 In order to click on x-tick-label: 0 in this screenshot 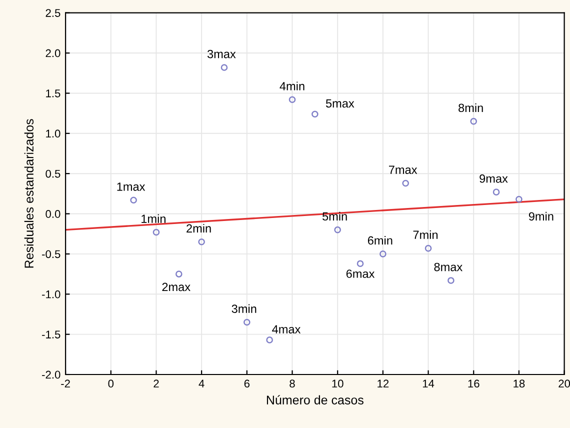, I will do `click(111, 384)`.